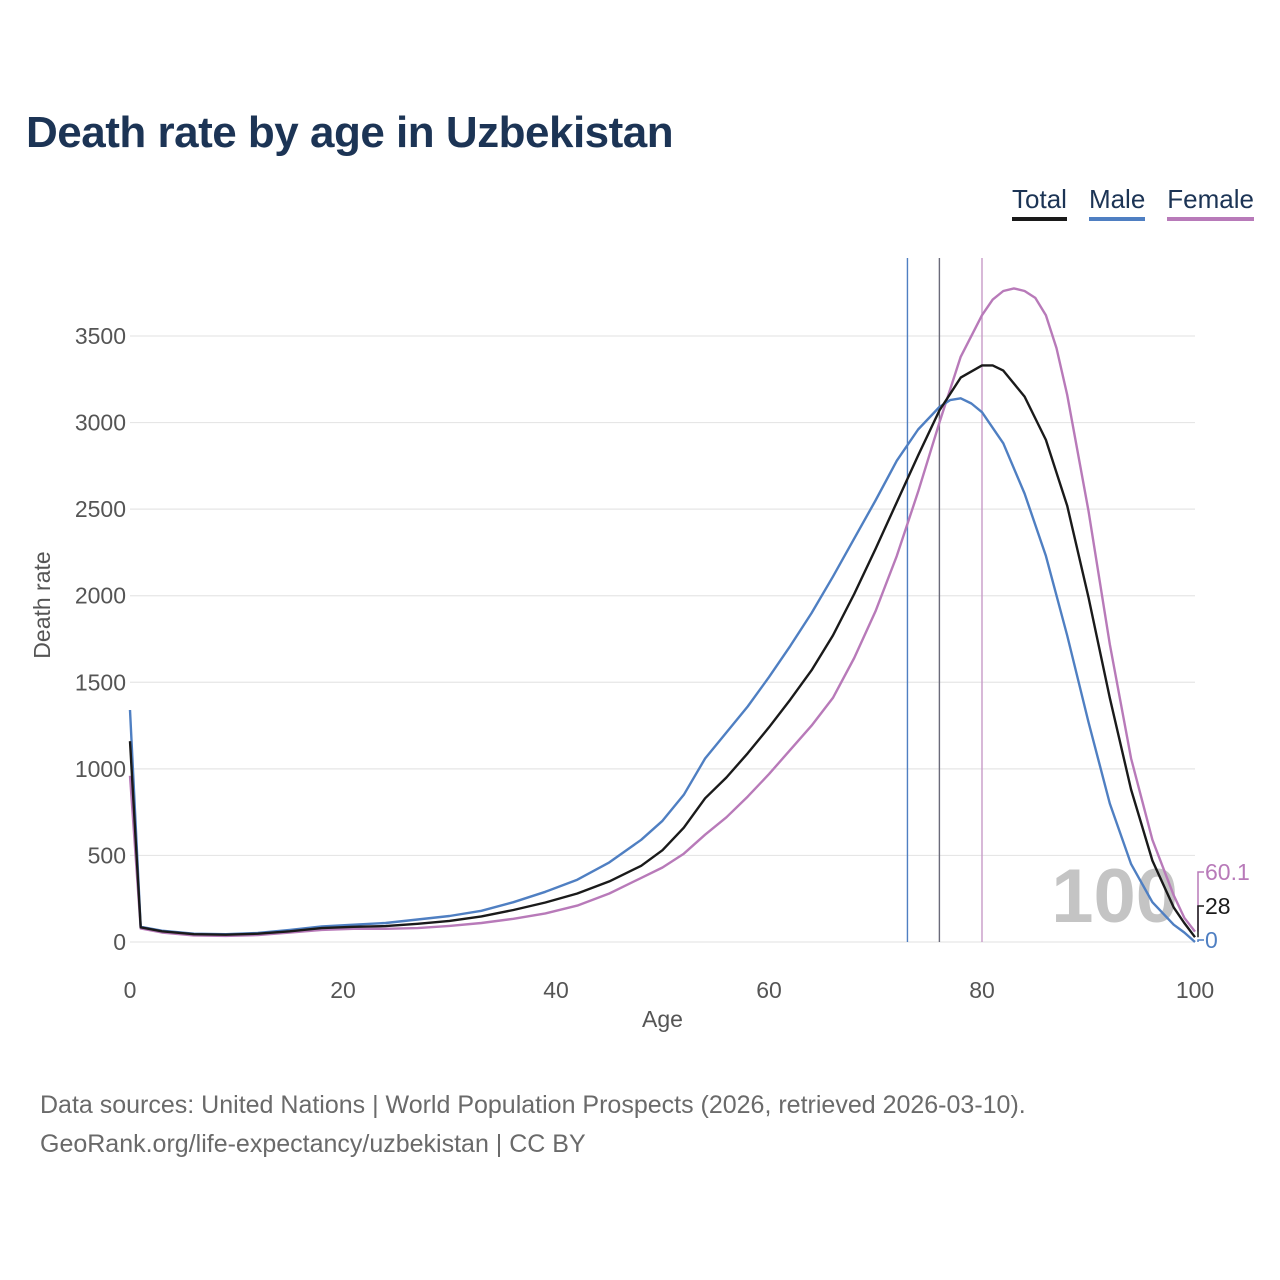 The image size is (1280, 1280). I want to click on x-tick-label: 100, so click(1195, 990).